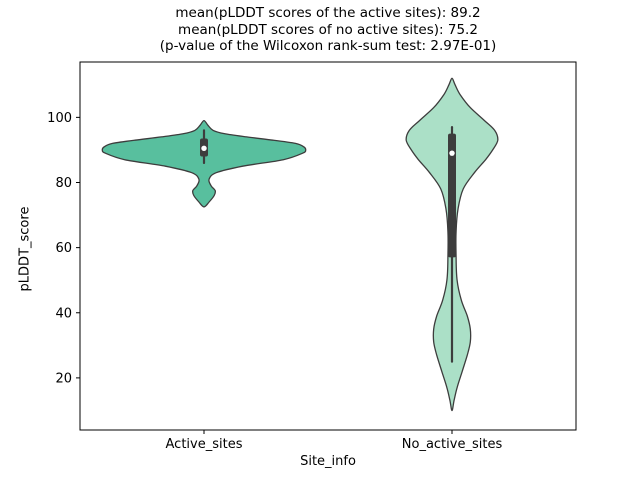  What do you see at coordinates (204, 444) in the screenshot?
I see `x-tick-label: Active_sites` at bounding box center [204, 444].